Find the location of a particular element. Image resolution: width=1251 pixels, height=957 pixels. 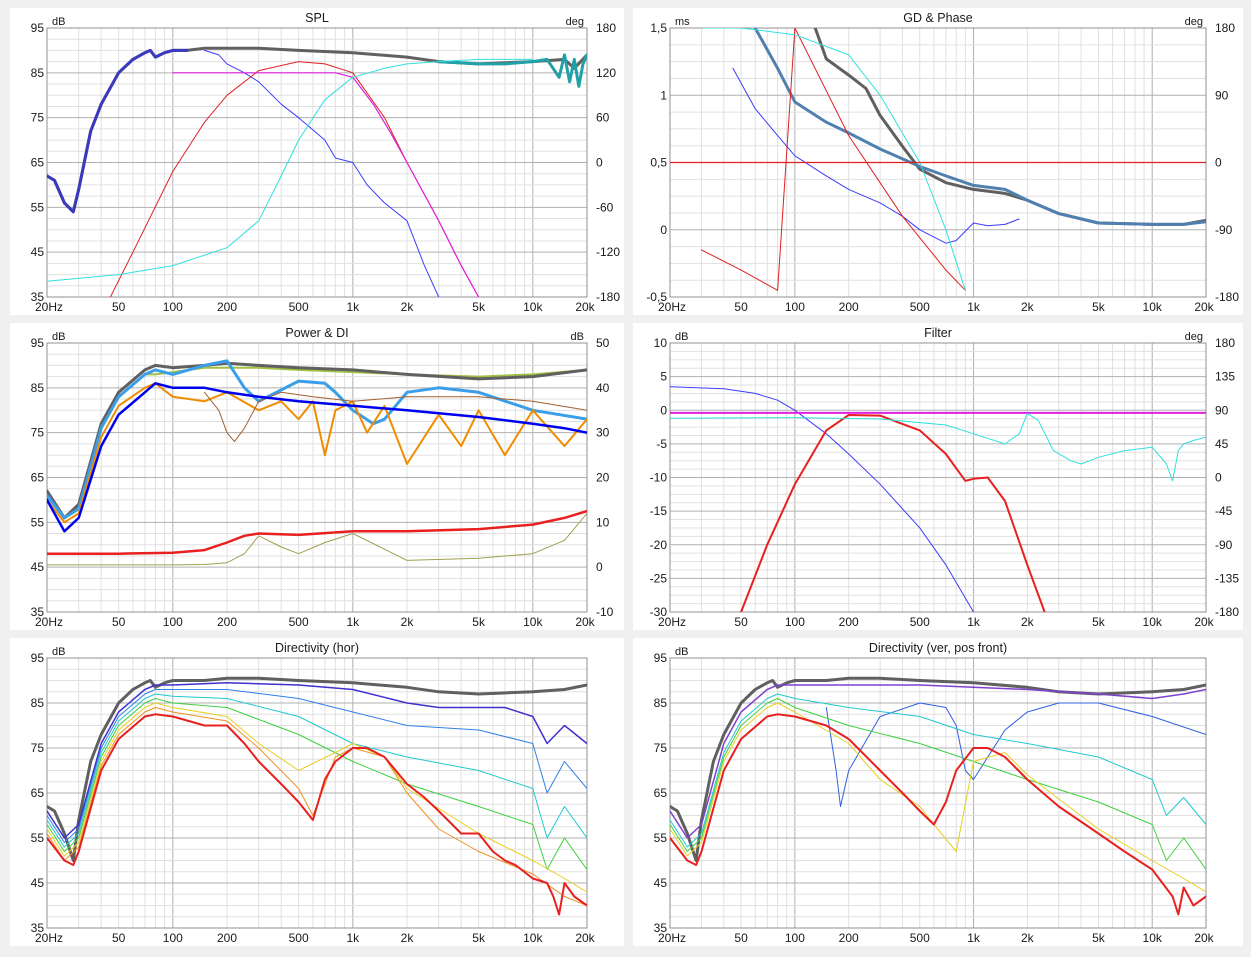

y-tick-label: 5 is located at coordinates (663, 377).